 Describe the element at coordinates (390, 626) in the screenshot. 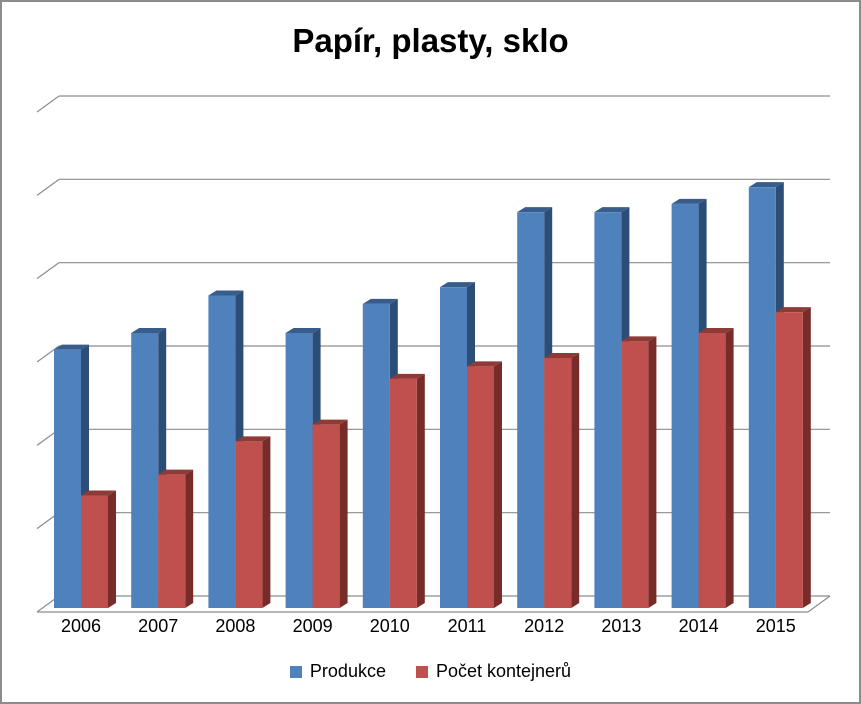

I see `x-tick-label: 2010` at that location.